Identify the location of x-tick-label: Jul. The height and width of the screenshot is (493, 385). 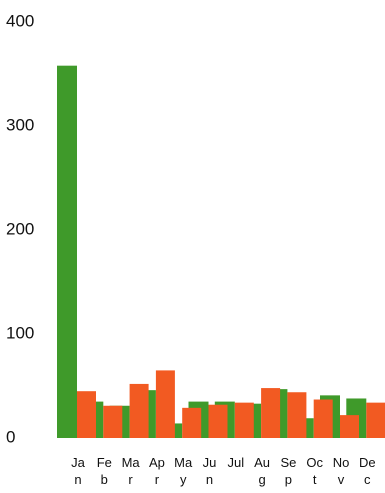
(236, 462).